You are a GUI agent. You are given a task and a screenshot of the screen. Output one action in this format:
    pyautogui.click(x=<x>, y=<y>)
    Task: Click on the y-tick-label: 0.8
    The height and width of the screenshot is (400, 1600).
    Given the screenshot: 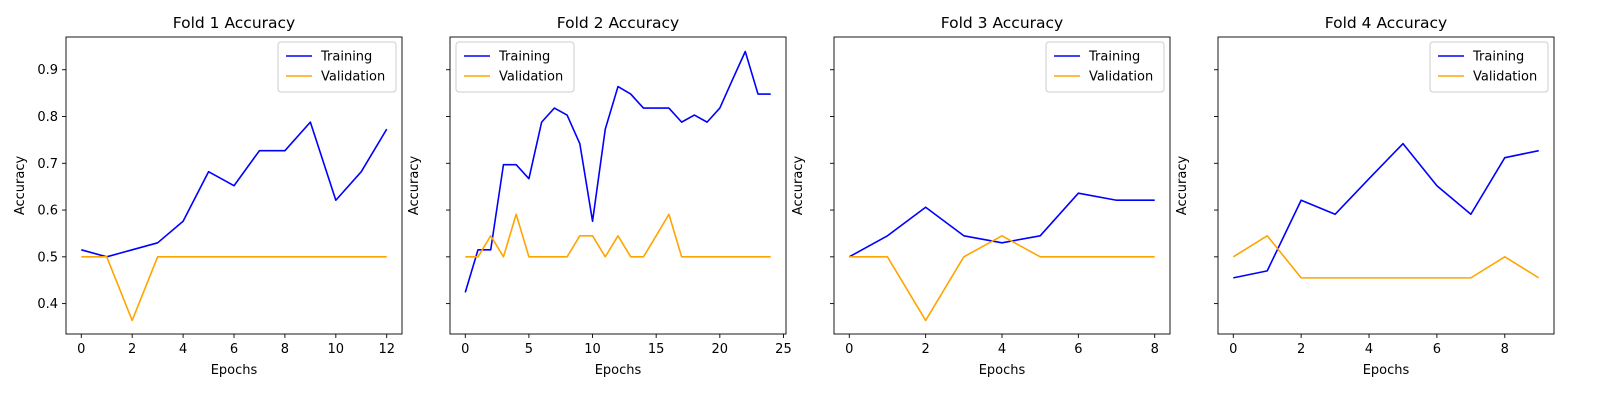 What is the action you would take?
    pyautogui.click(x=47, y=117)
    